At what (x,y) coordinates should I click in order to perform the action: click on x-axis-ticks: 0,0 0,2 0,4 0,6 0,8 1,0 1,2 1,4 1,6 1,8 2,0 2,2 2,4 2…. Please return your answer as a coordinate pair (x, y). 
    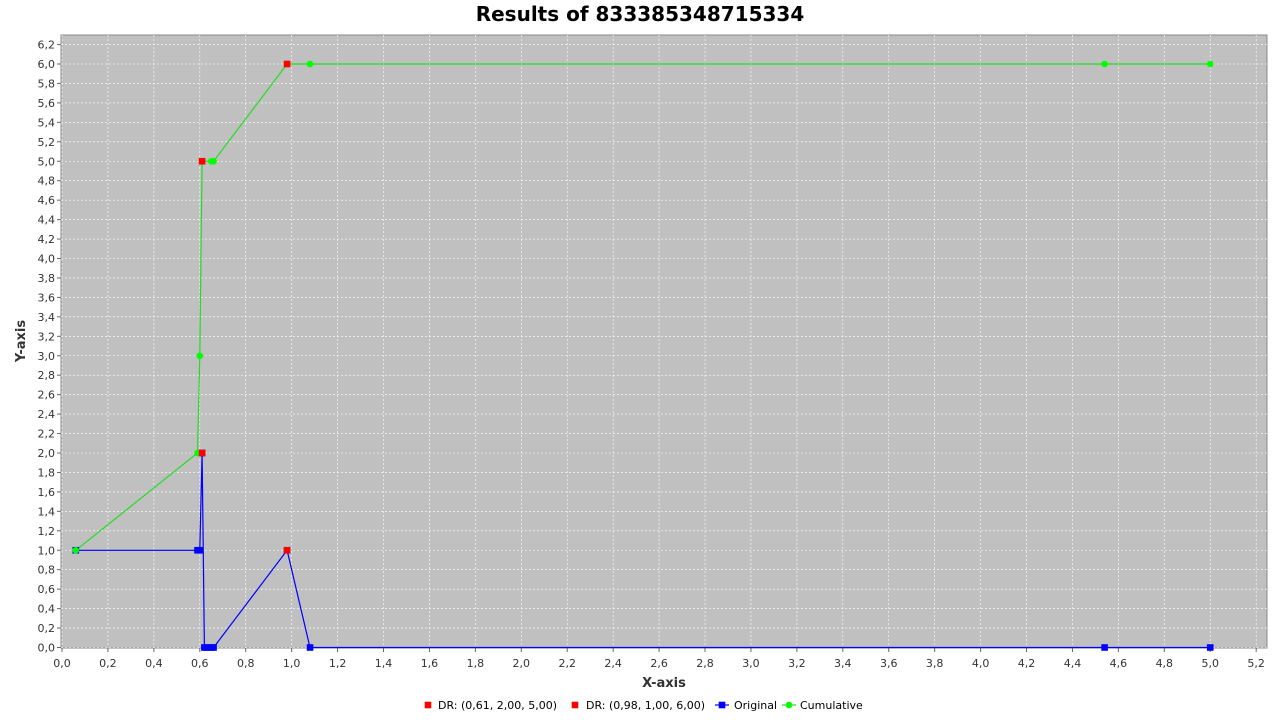
    Looking at the image, I should click on (659, 659).